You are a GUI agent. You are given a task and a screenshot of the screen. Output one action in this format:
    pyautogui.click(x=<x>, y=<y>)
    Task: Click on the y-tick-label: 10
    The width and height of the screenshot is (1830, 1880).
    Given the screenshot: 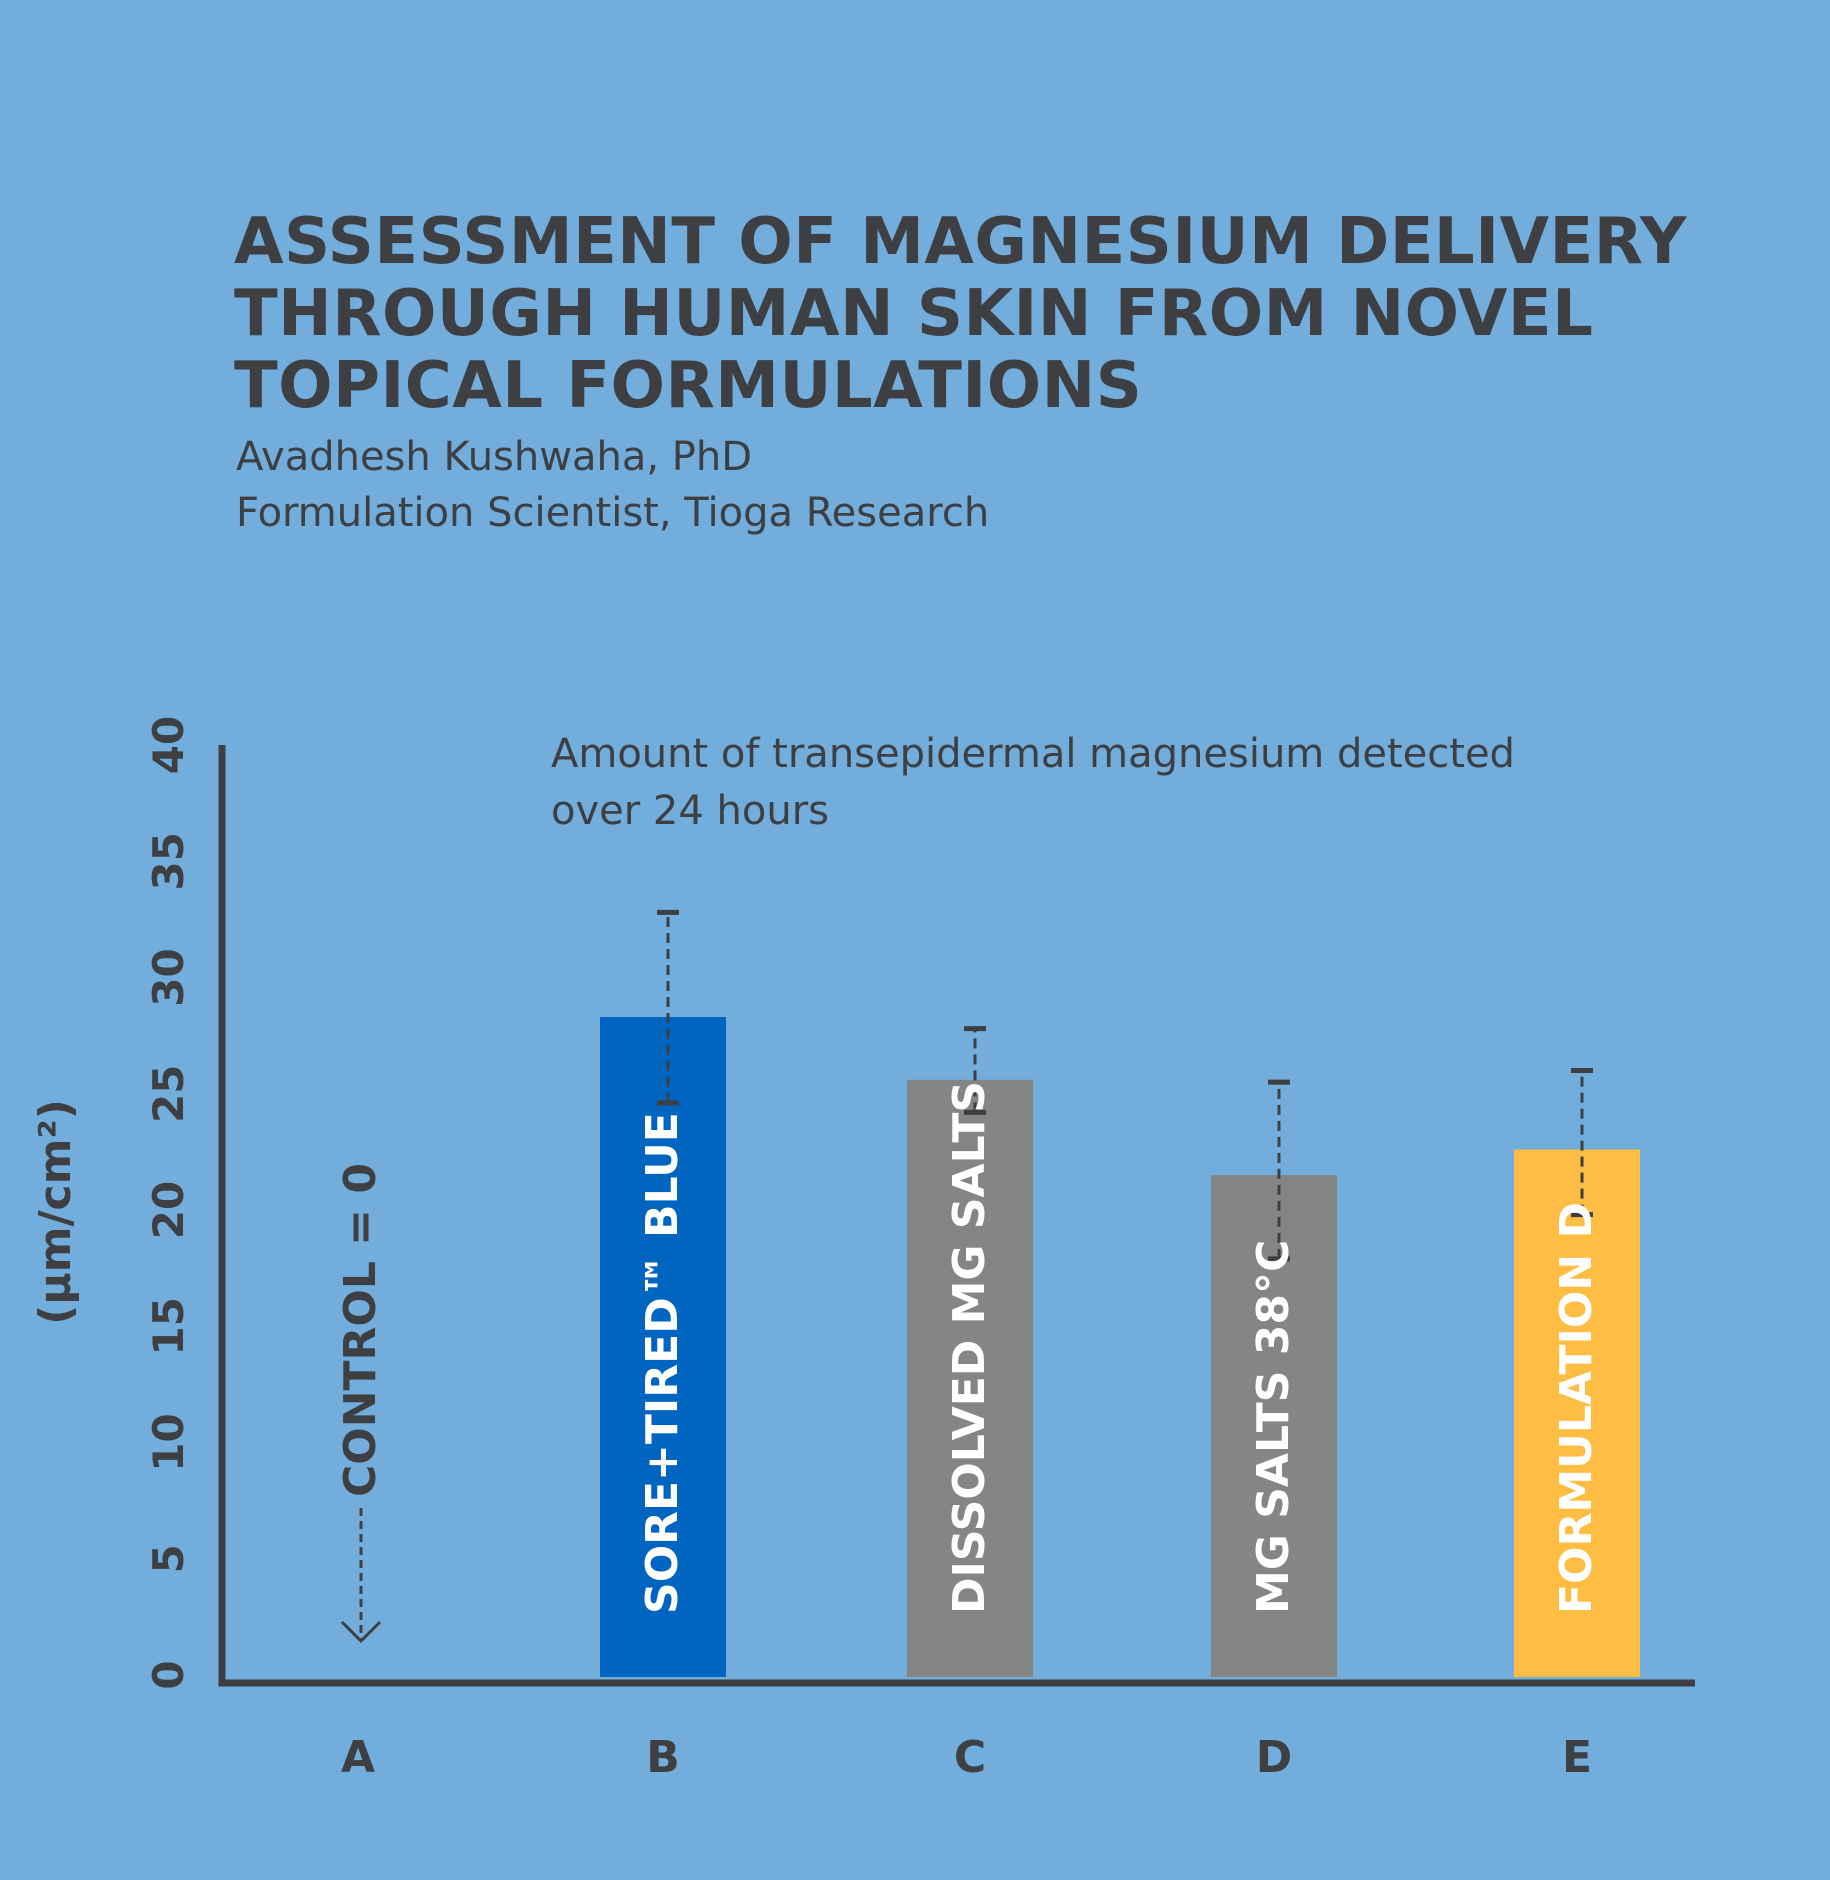 What is the action you would take?
    pyautogui.click(x=168, y=1442)
    